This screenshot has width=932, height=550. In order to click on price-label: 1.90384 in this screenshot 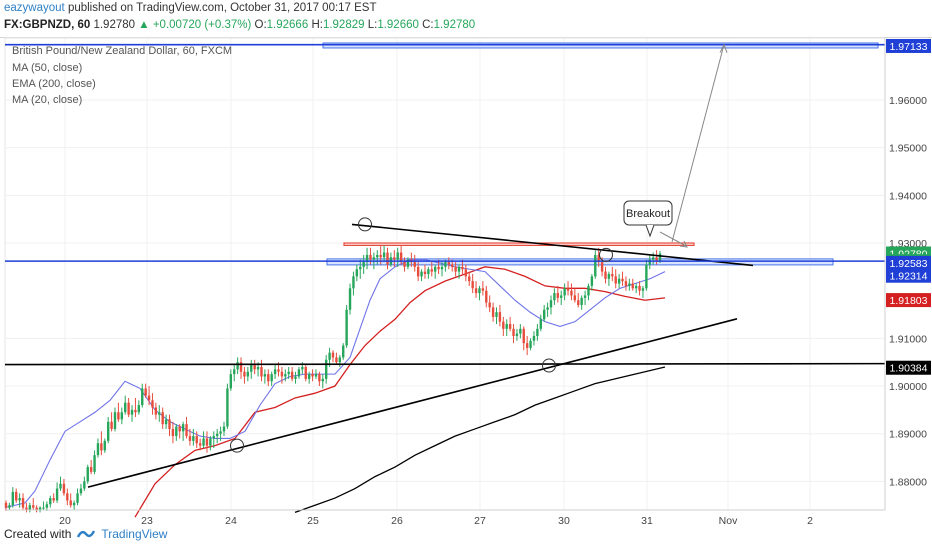, I will do `click(909, 369)`.